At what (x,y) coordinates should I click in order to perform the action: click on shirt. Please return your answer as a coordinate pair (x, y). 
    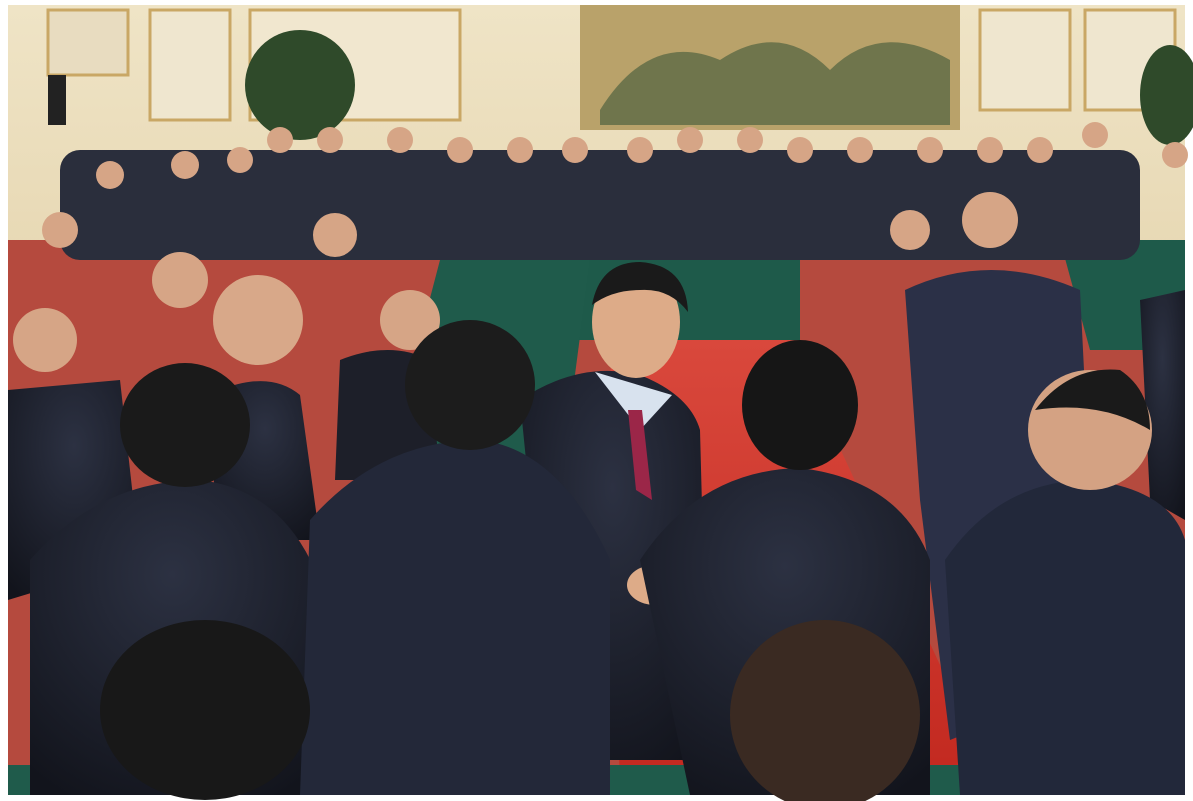
    Looking at the image, I should click on (633, 401).